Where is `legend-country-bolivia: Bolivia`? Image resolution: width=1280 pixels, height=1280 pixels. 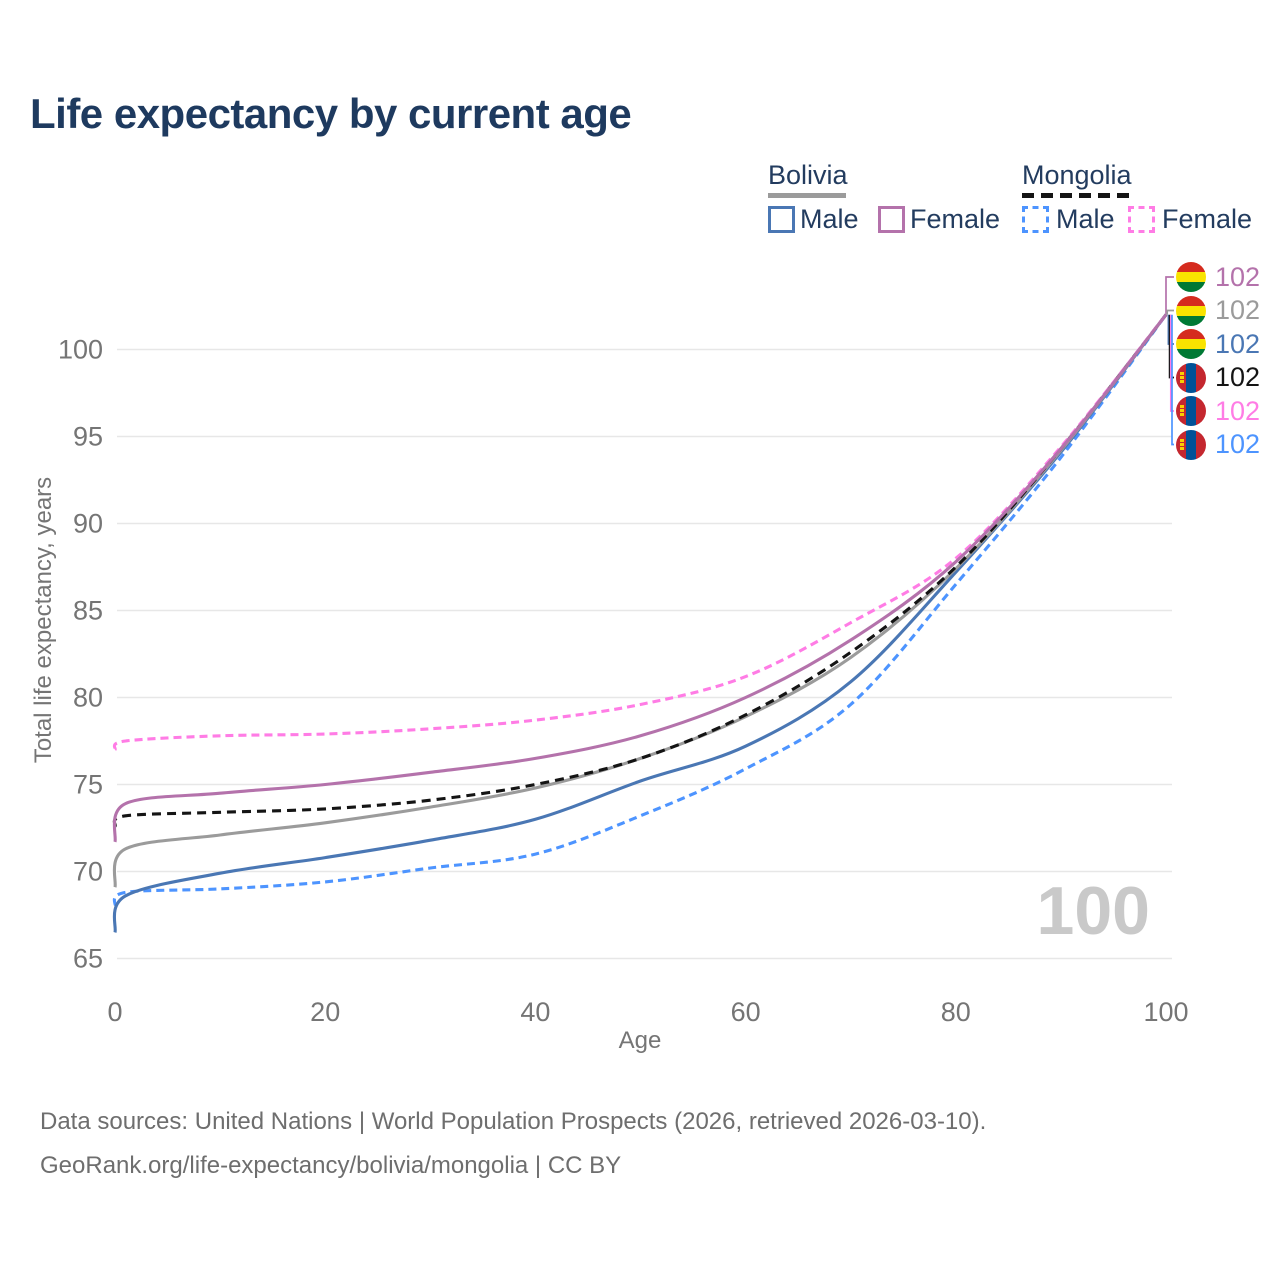
legend-country-bolivia: Bolivia is located at coordinates (808, 175).